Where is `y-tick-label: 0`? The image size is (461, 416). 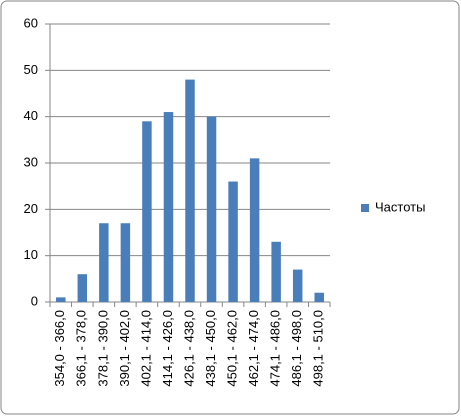 y-tick-label: 0 is located at coordinates (34, 300).